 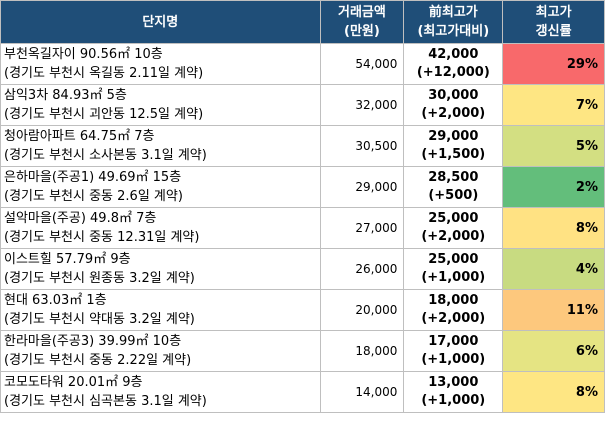 I want to click on previous-high: 17,000, so click(x=453, y=341).